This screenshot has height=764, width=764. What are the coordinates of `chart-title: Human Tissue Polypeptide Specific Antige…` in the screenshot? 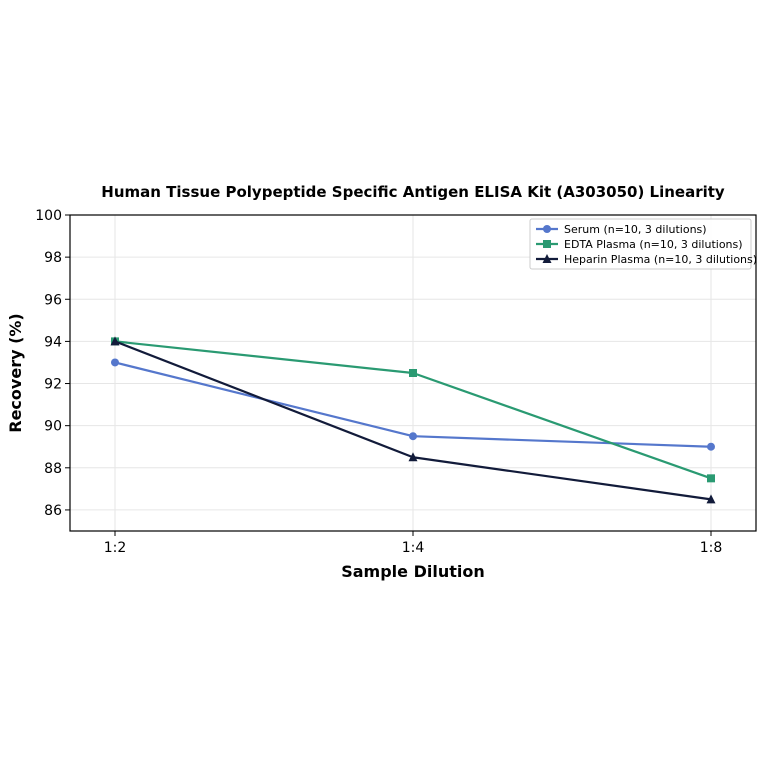 It's located at (413, 192).